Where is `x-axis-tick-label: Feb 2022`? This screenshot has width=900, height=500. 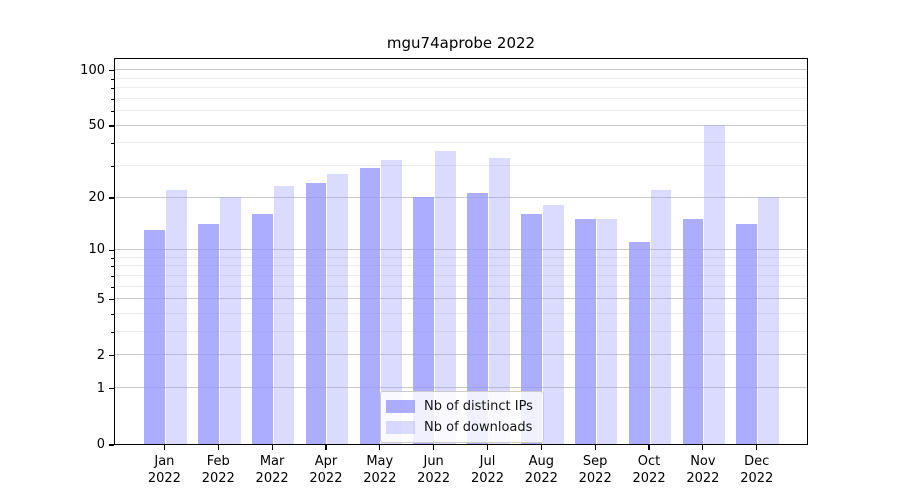
x-axis-tick-label: Feb 2022 is located at coordinates (218, 469).